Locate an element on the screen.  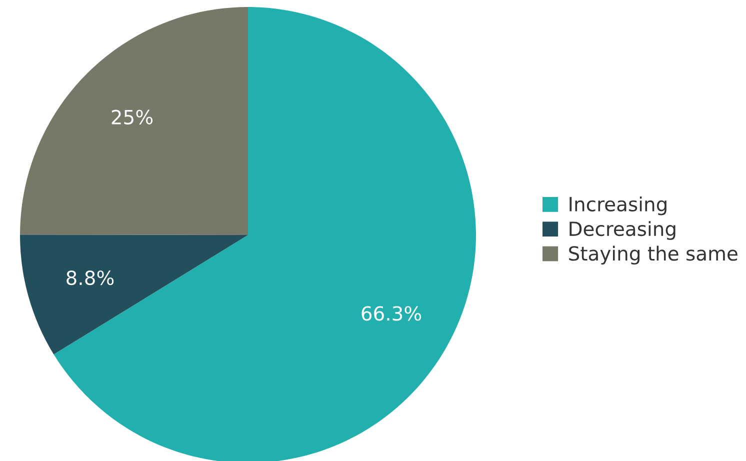
pie-slice is located at coordinates (134, 294).